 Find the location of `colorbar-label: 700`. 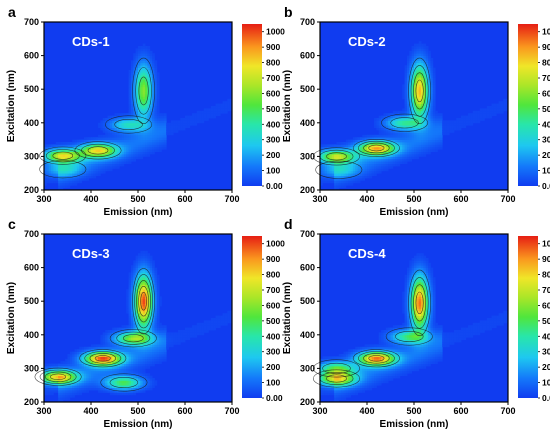

colorbar-label: 700 is located at coordinates (546, 78).